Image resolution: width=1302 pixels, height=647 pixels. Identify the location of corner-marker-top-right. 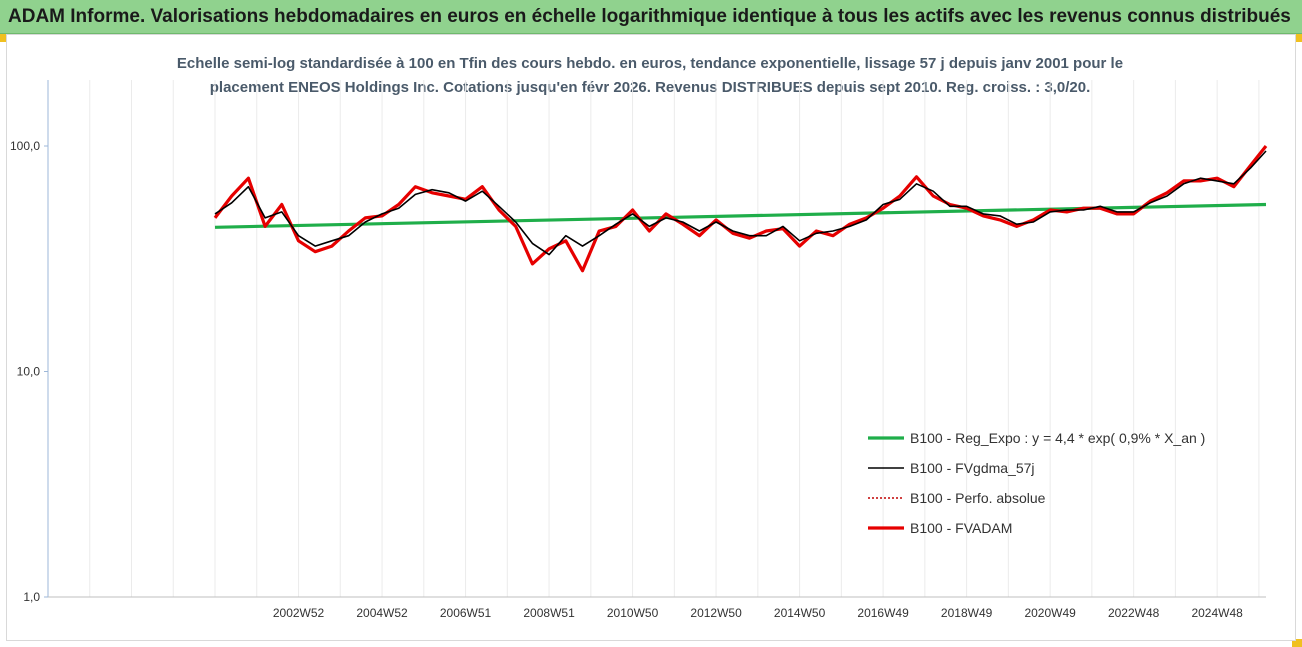
(1297, 38).